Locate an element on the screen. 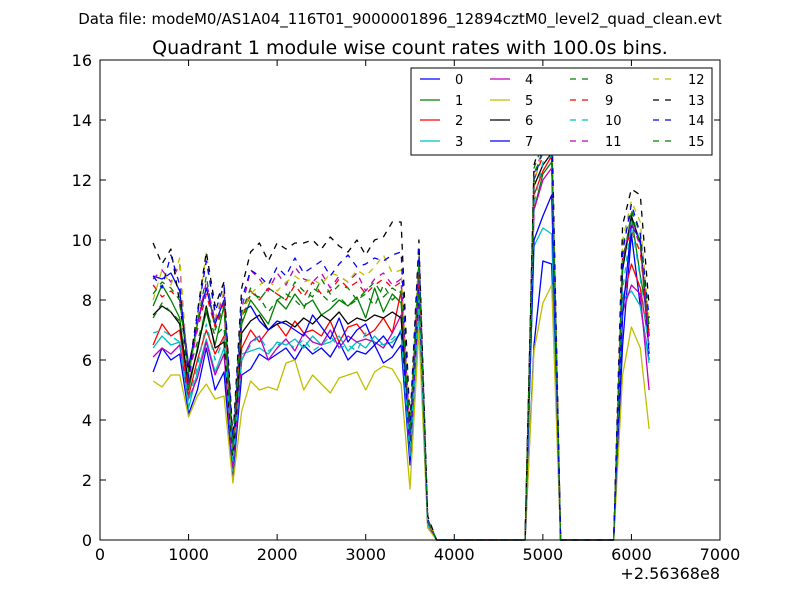 The width and height of the screenshot is (800, 600). y-tick-label: 0 is located at coordinates (87, 540).